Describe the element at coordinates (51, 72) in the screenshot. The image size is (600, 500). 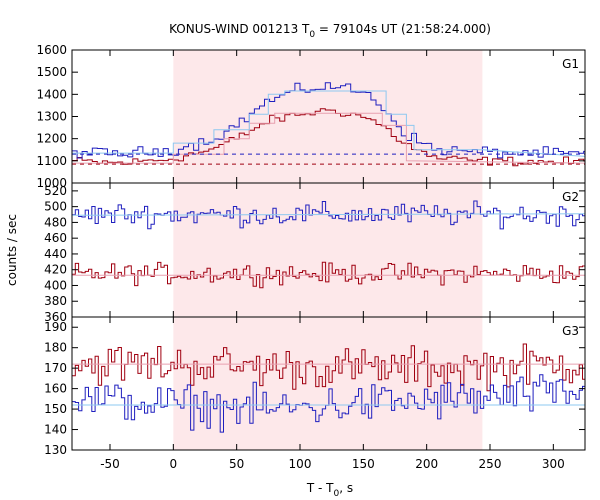
I see `y-tick-label: 1500` at that location.